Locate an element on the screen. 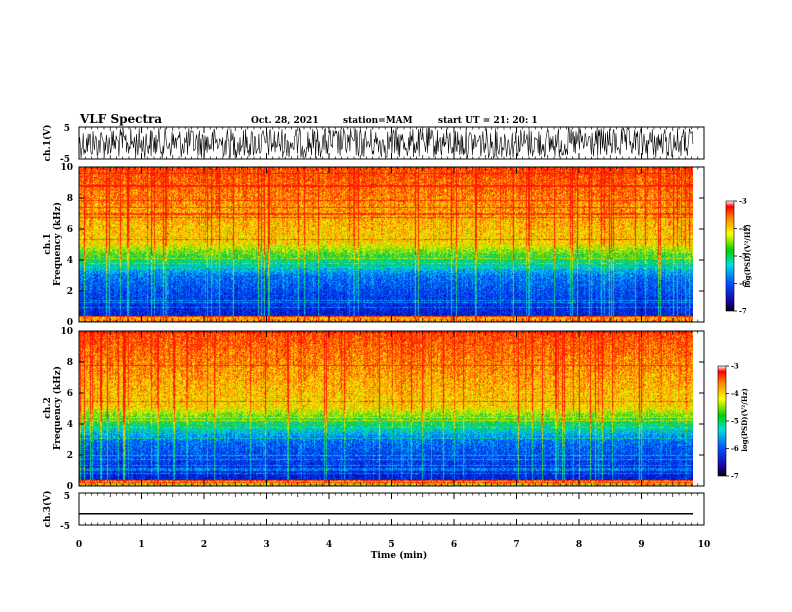  x-tick-label: 5 is located at coordinates (391, 545).